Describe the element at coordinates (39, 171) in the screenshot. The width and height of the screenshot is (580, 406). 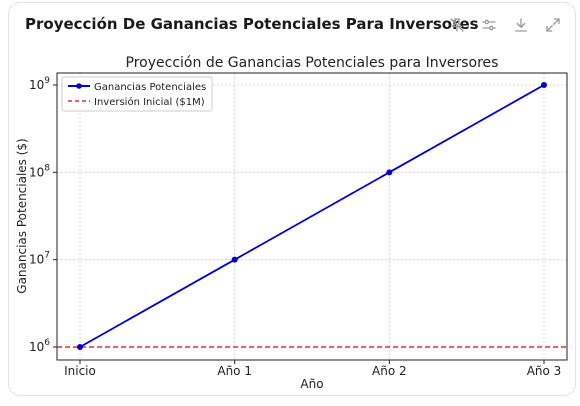
I see `y-tick-label: 10⁸` at that location.